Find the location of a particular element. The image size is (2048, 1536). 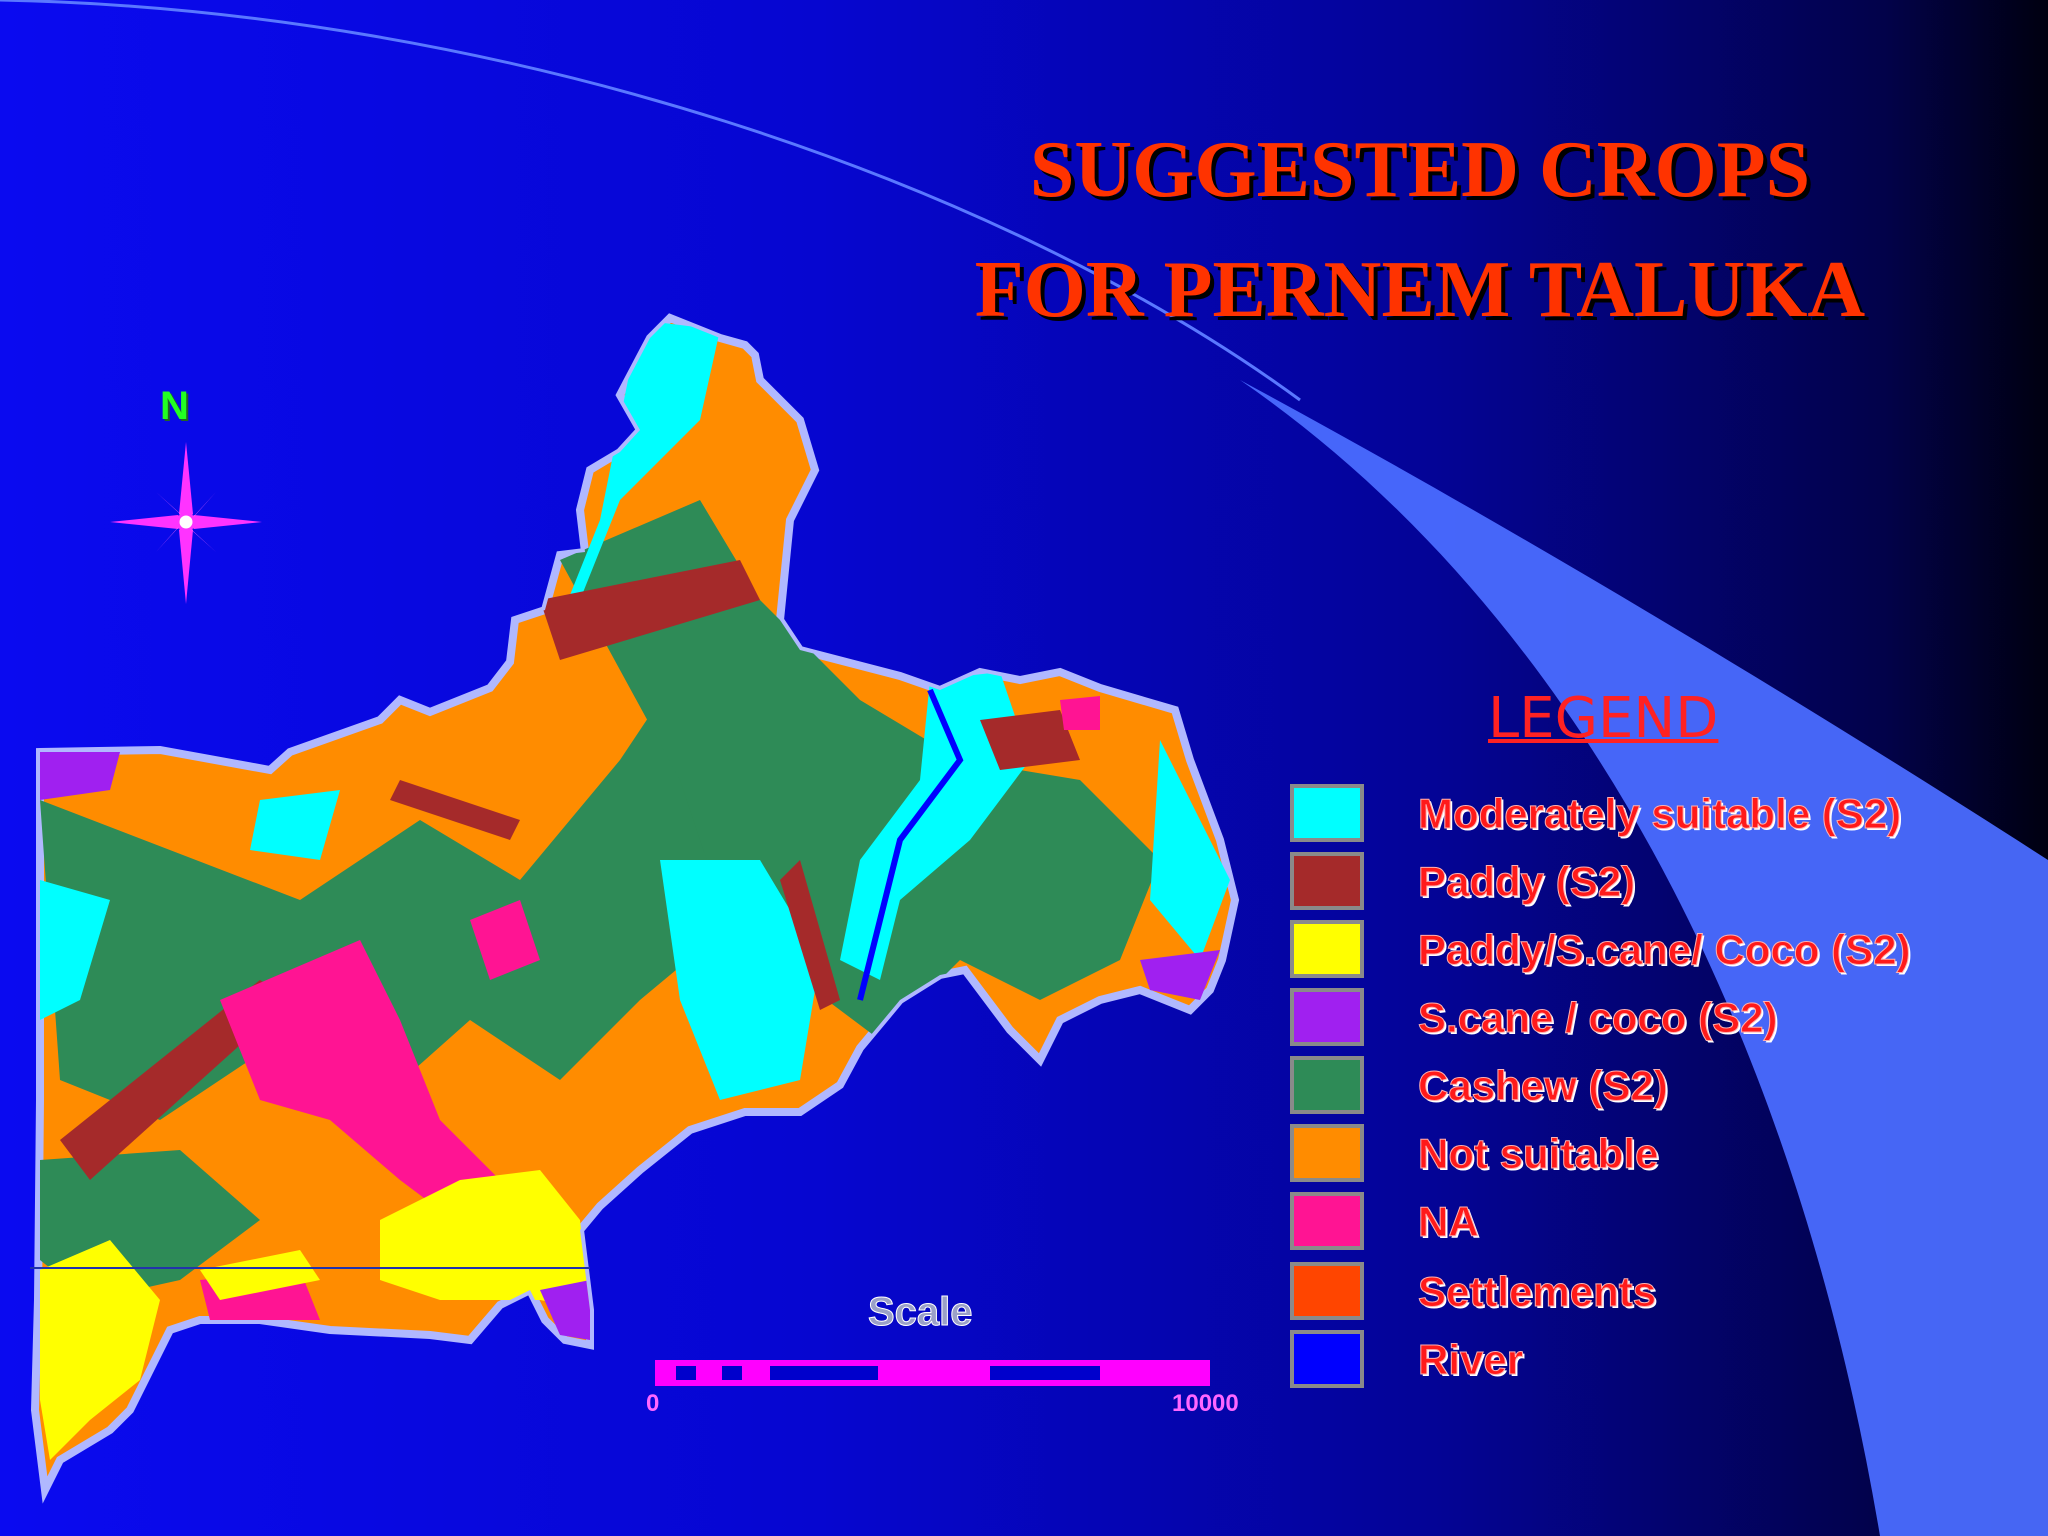

legend-label: Settlements is located at coordinates (1537, 1292).